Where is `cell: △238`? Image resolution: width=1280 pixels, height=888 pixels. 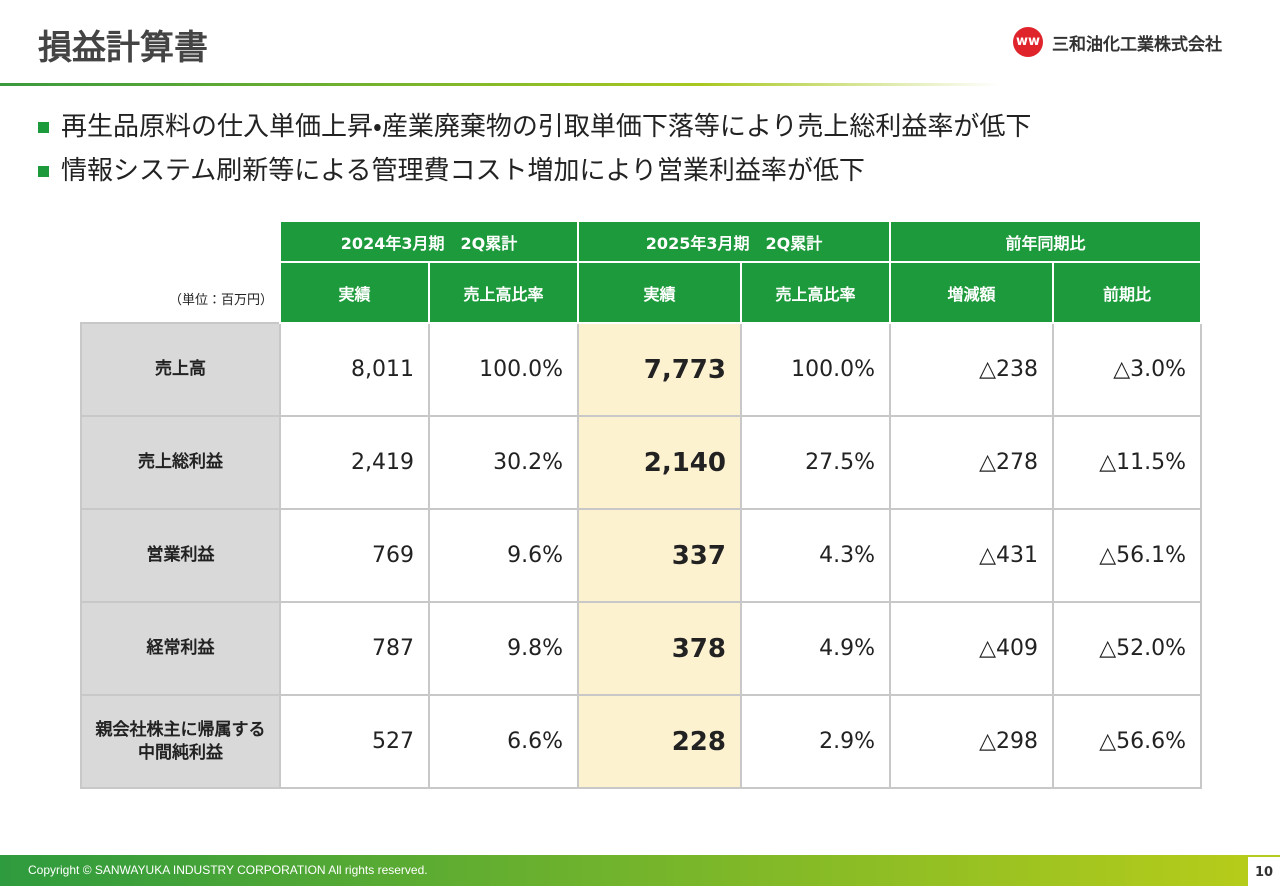
cell: △238 is located at coordinates (971, 369).